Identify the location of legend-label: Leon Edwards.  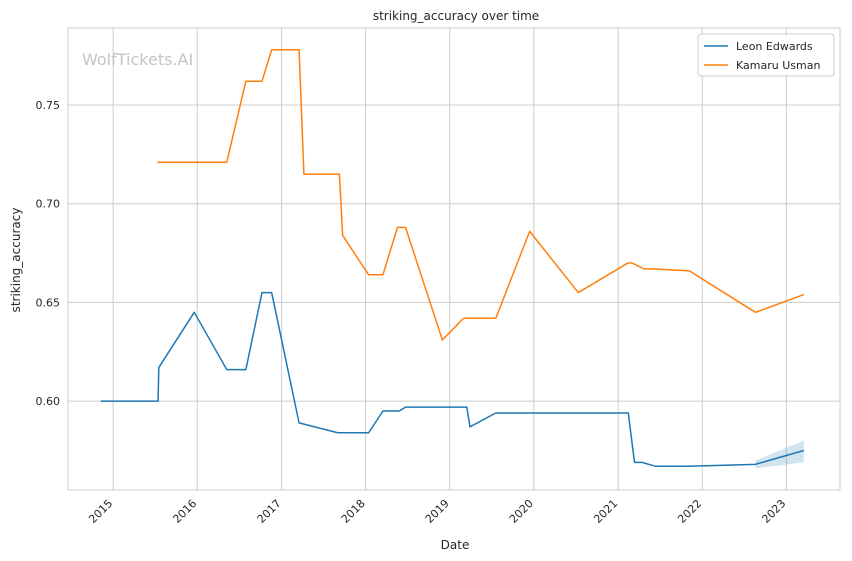
(774, 46).